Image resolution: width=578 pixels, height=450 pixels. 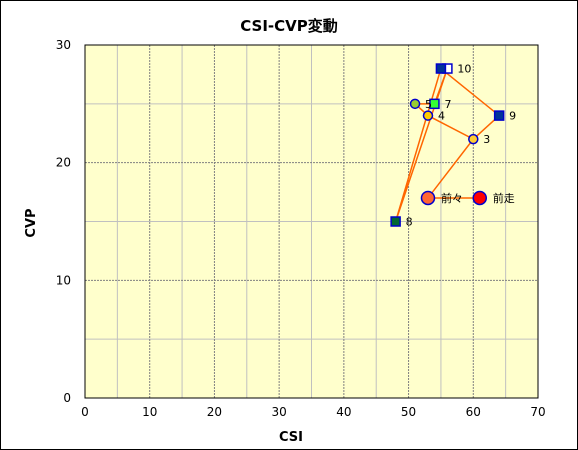 What do you see at coordinates (537, 412) in the screenshot?
I see `x-tick-label: 70` at bounding box center [537, 412].